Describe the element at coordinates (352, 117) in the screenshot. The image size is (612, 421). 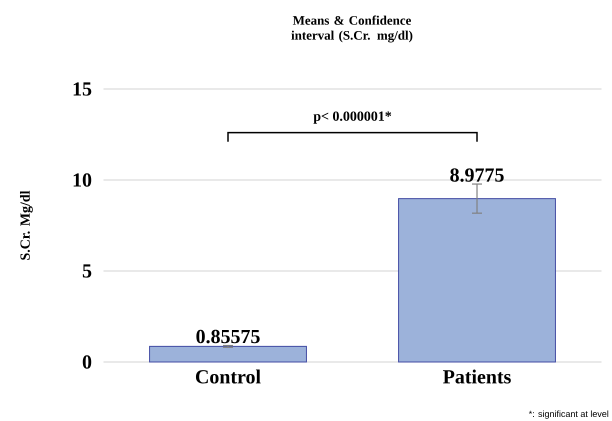
I see `annotation: p< 0.000001*` at that location.